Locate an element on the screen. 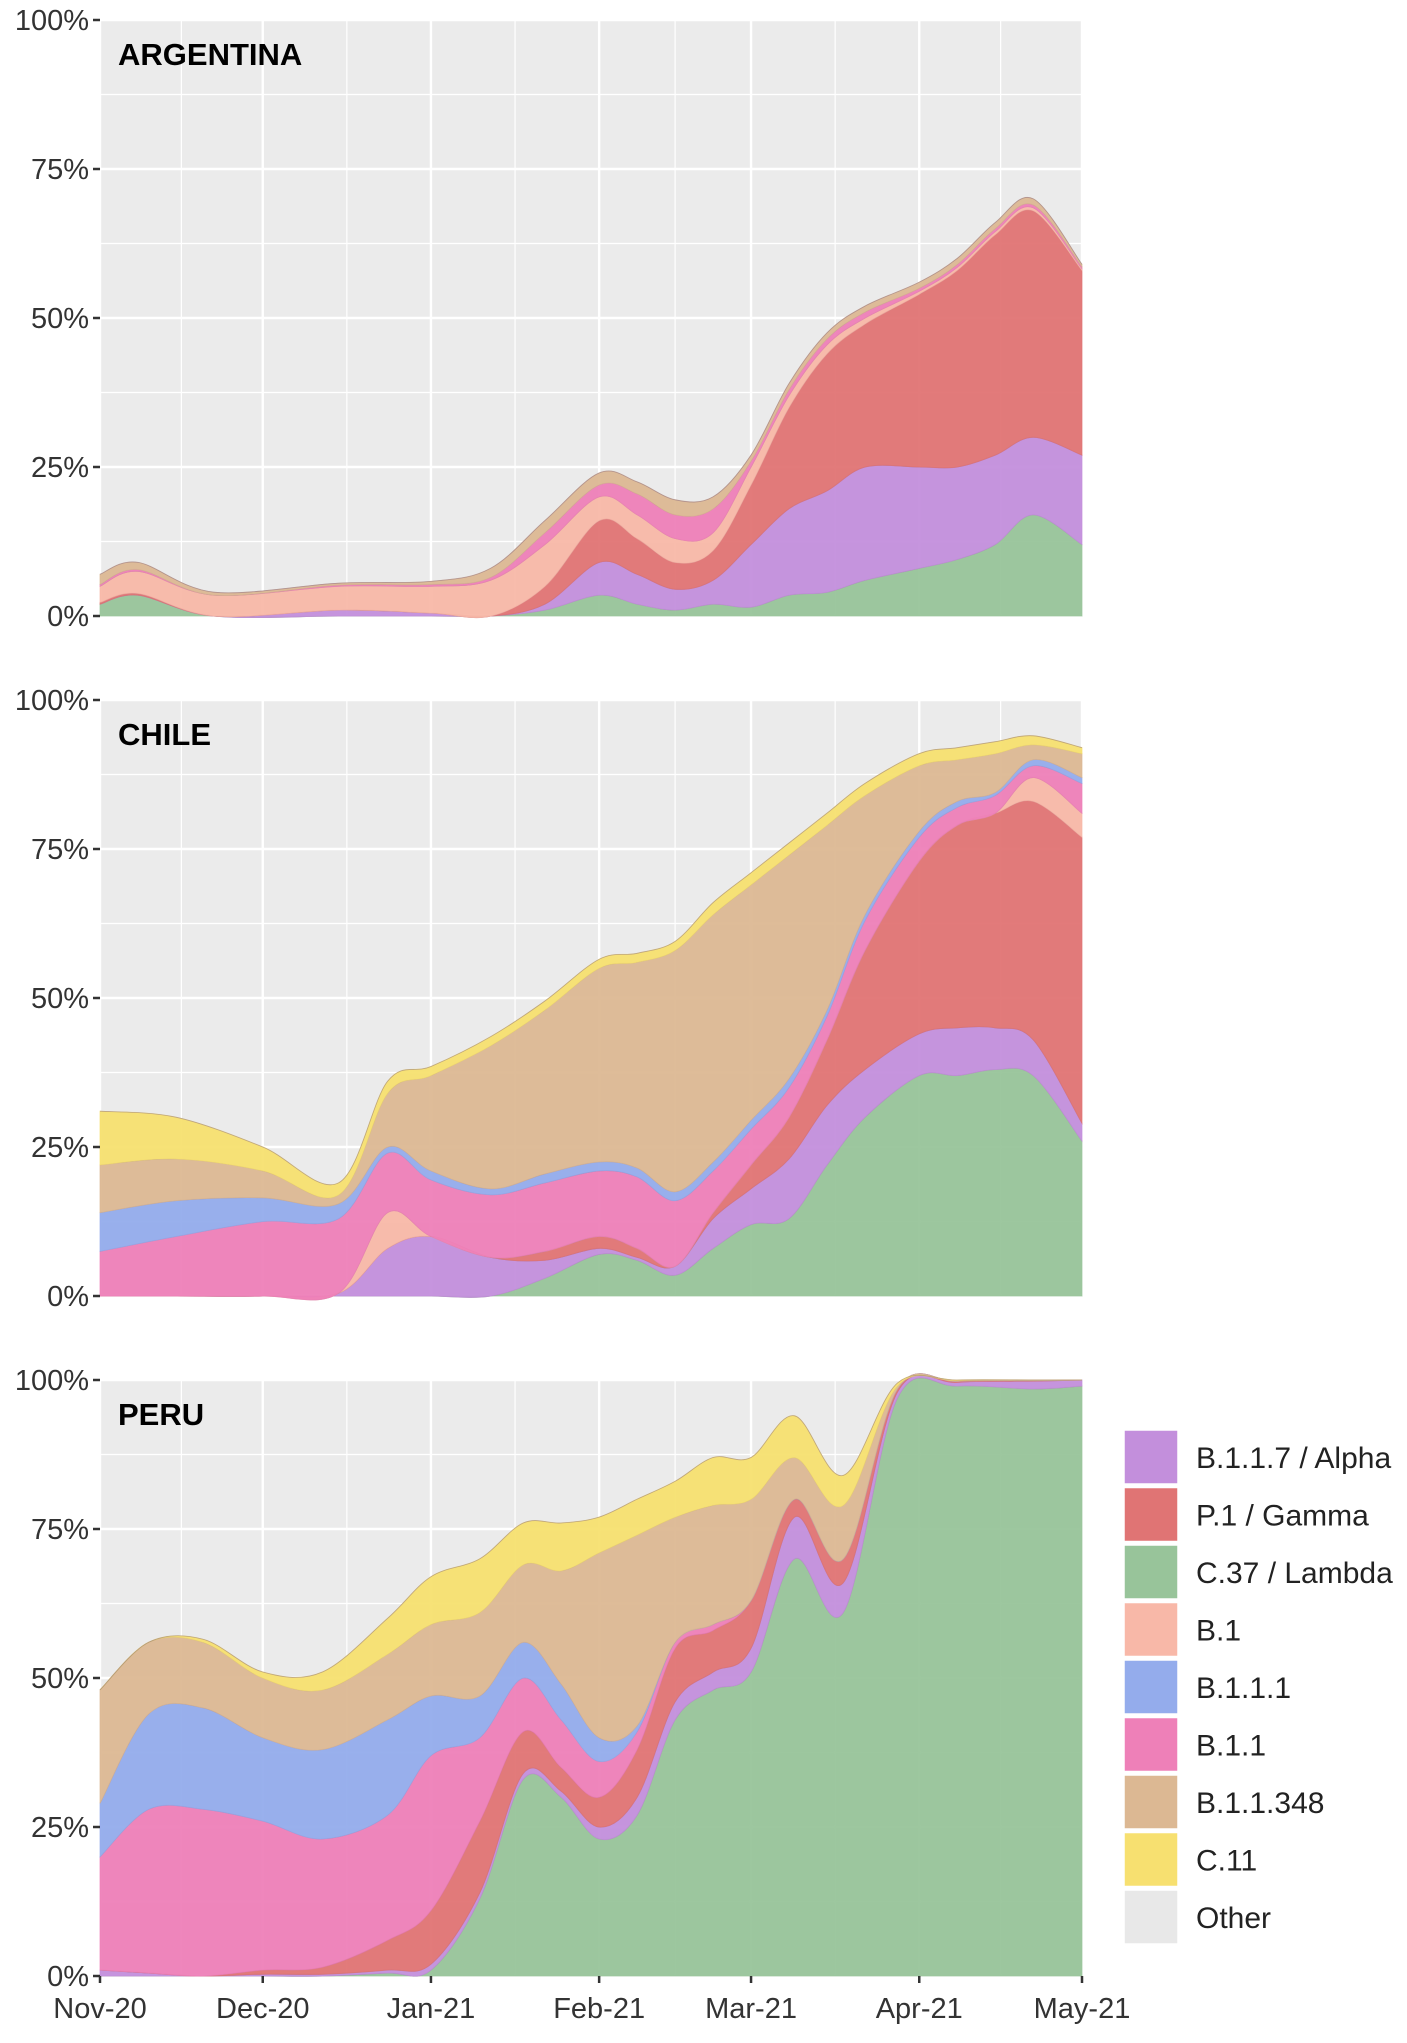  legend-item: B.1.1.348 is located at coordinates (1223, 1802).